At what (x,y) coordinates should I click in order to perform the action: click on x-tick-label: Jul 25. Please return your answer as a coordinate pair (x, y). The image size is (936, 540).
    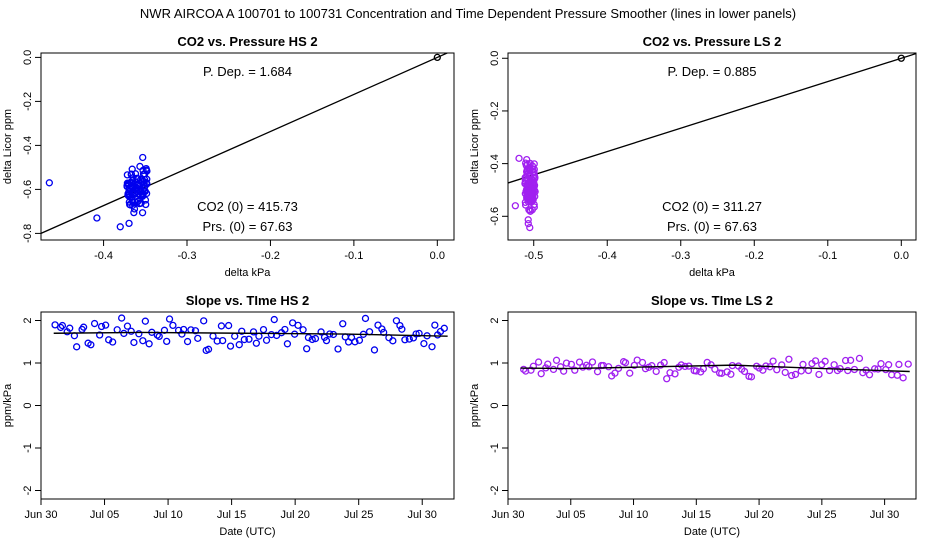
    Looking at the image, I should click on (821, 515).